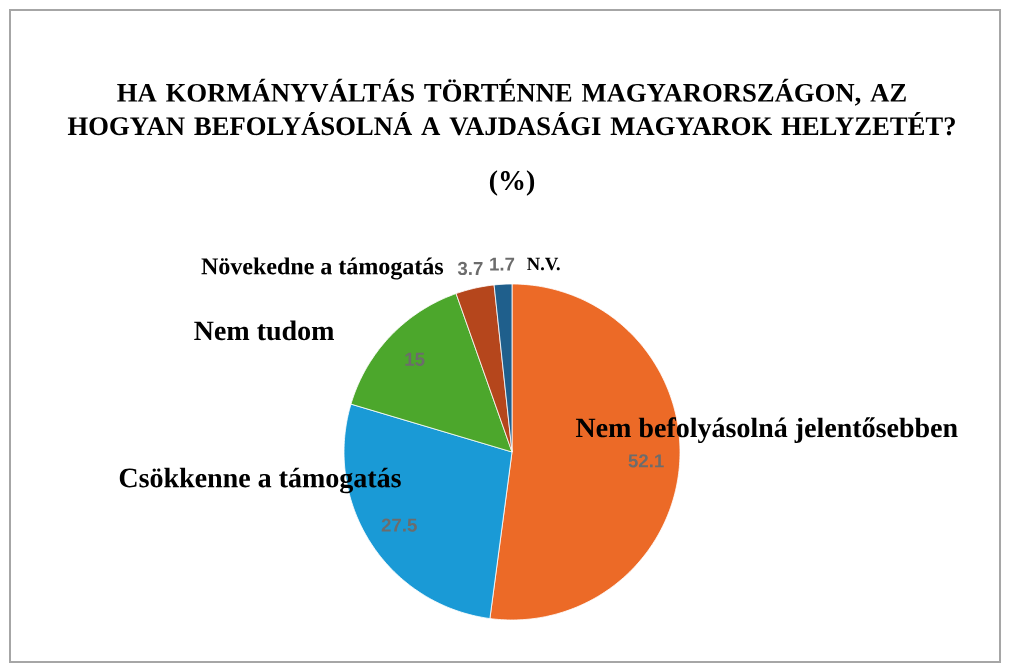  What do you see at coordinates (543, 264) in the screenshot?
I see `slice-label: N.V.` at bounding box center [543, 264].